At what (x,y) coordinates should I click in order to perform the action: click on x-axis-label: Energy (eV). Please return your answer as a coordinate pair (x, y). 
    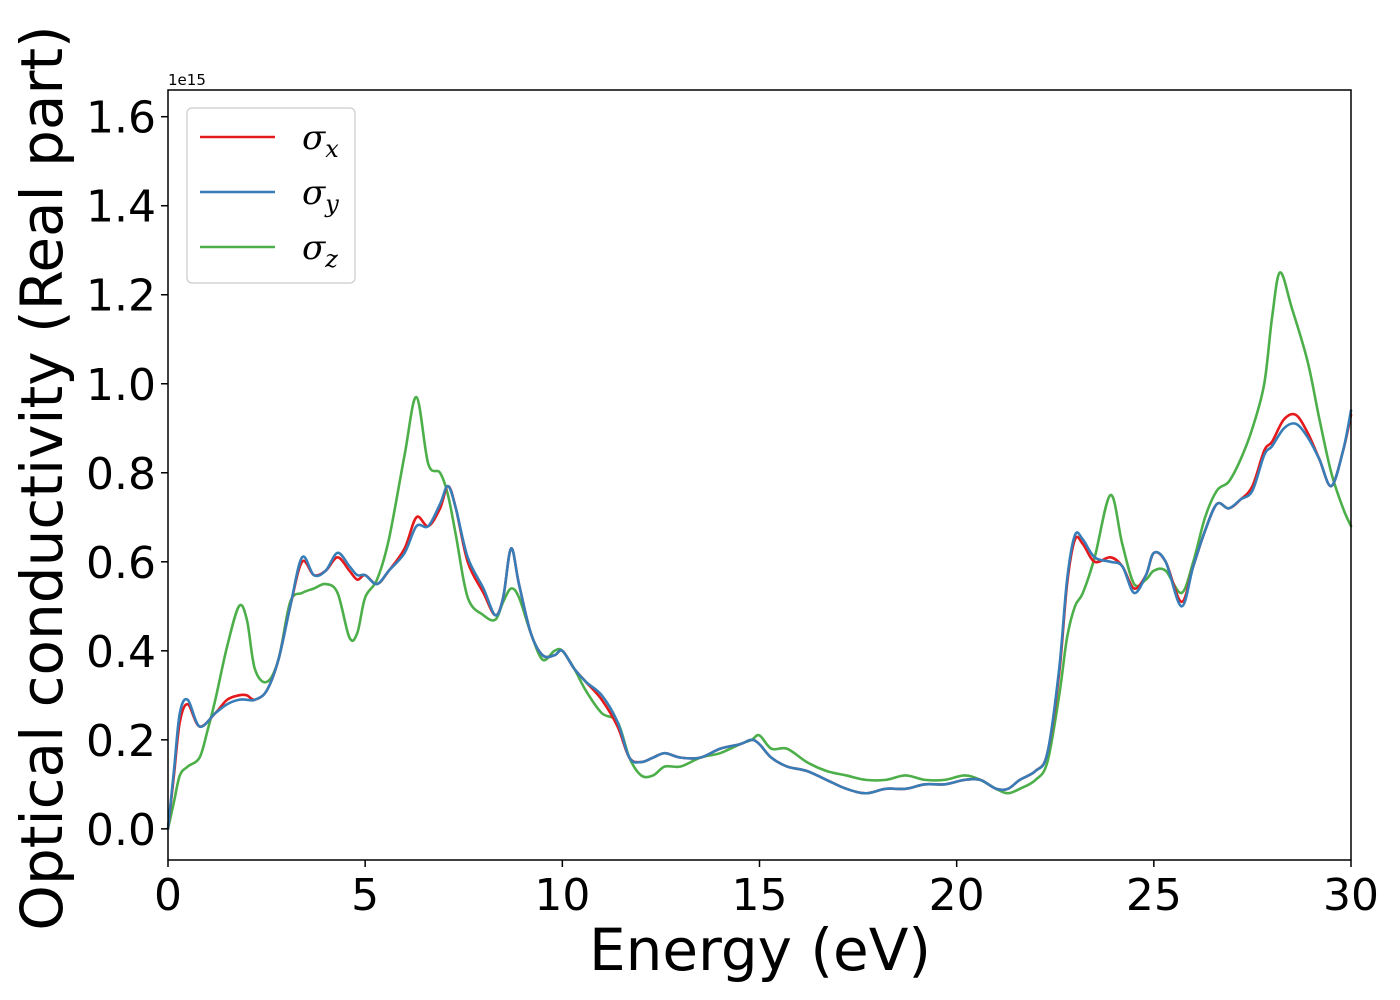
    Looking at the image, I should click on (760, 950).